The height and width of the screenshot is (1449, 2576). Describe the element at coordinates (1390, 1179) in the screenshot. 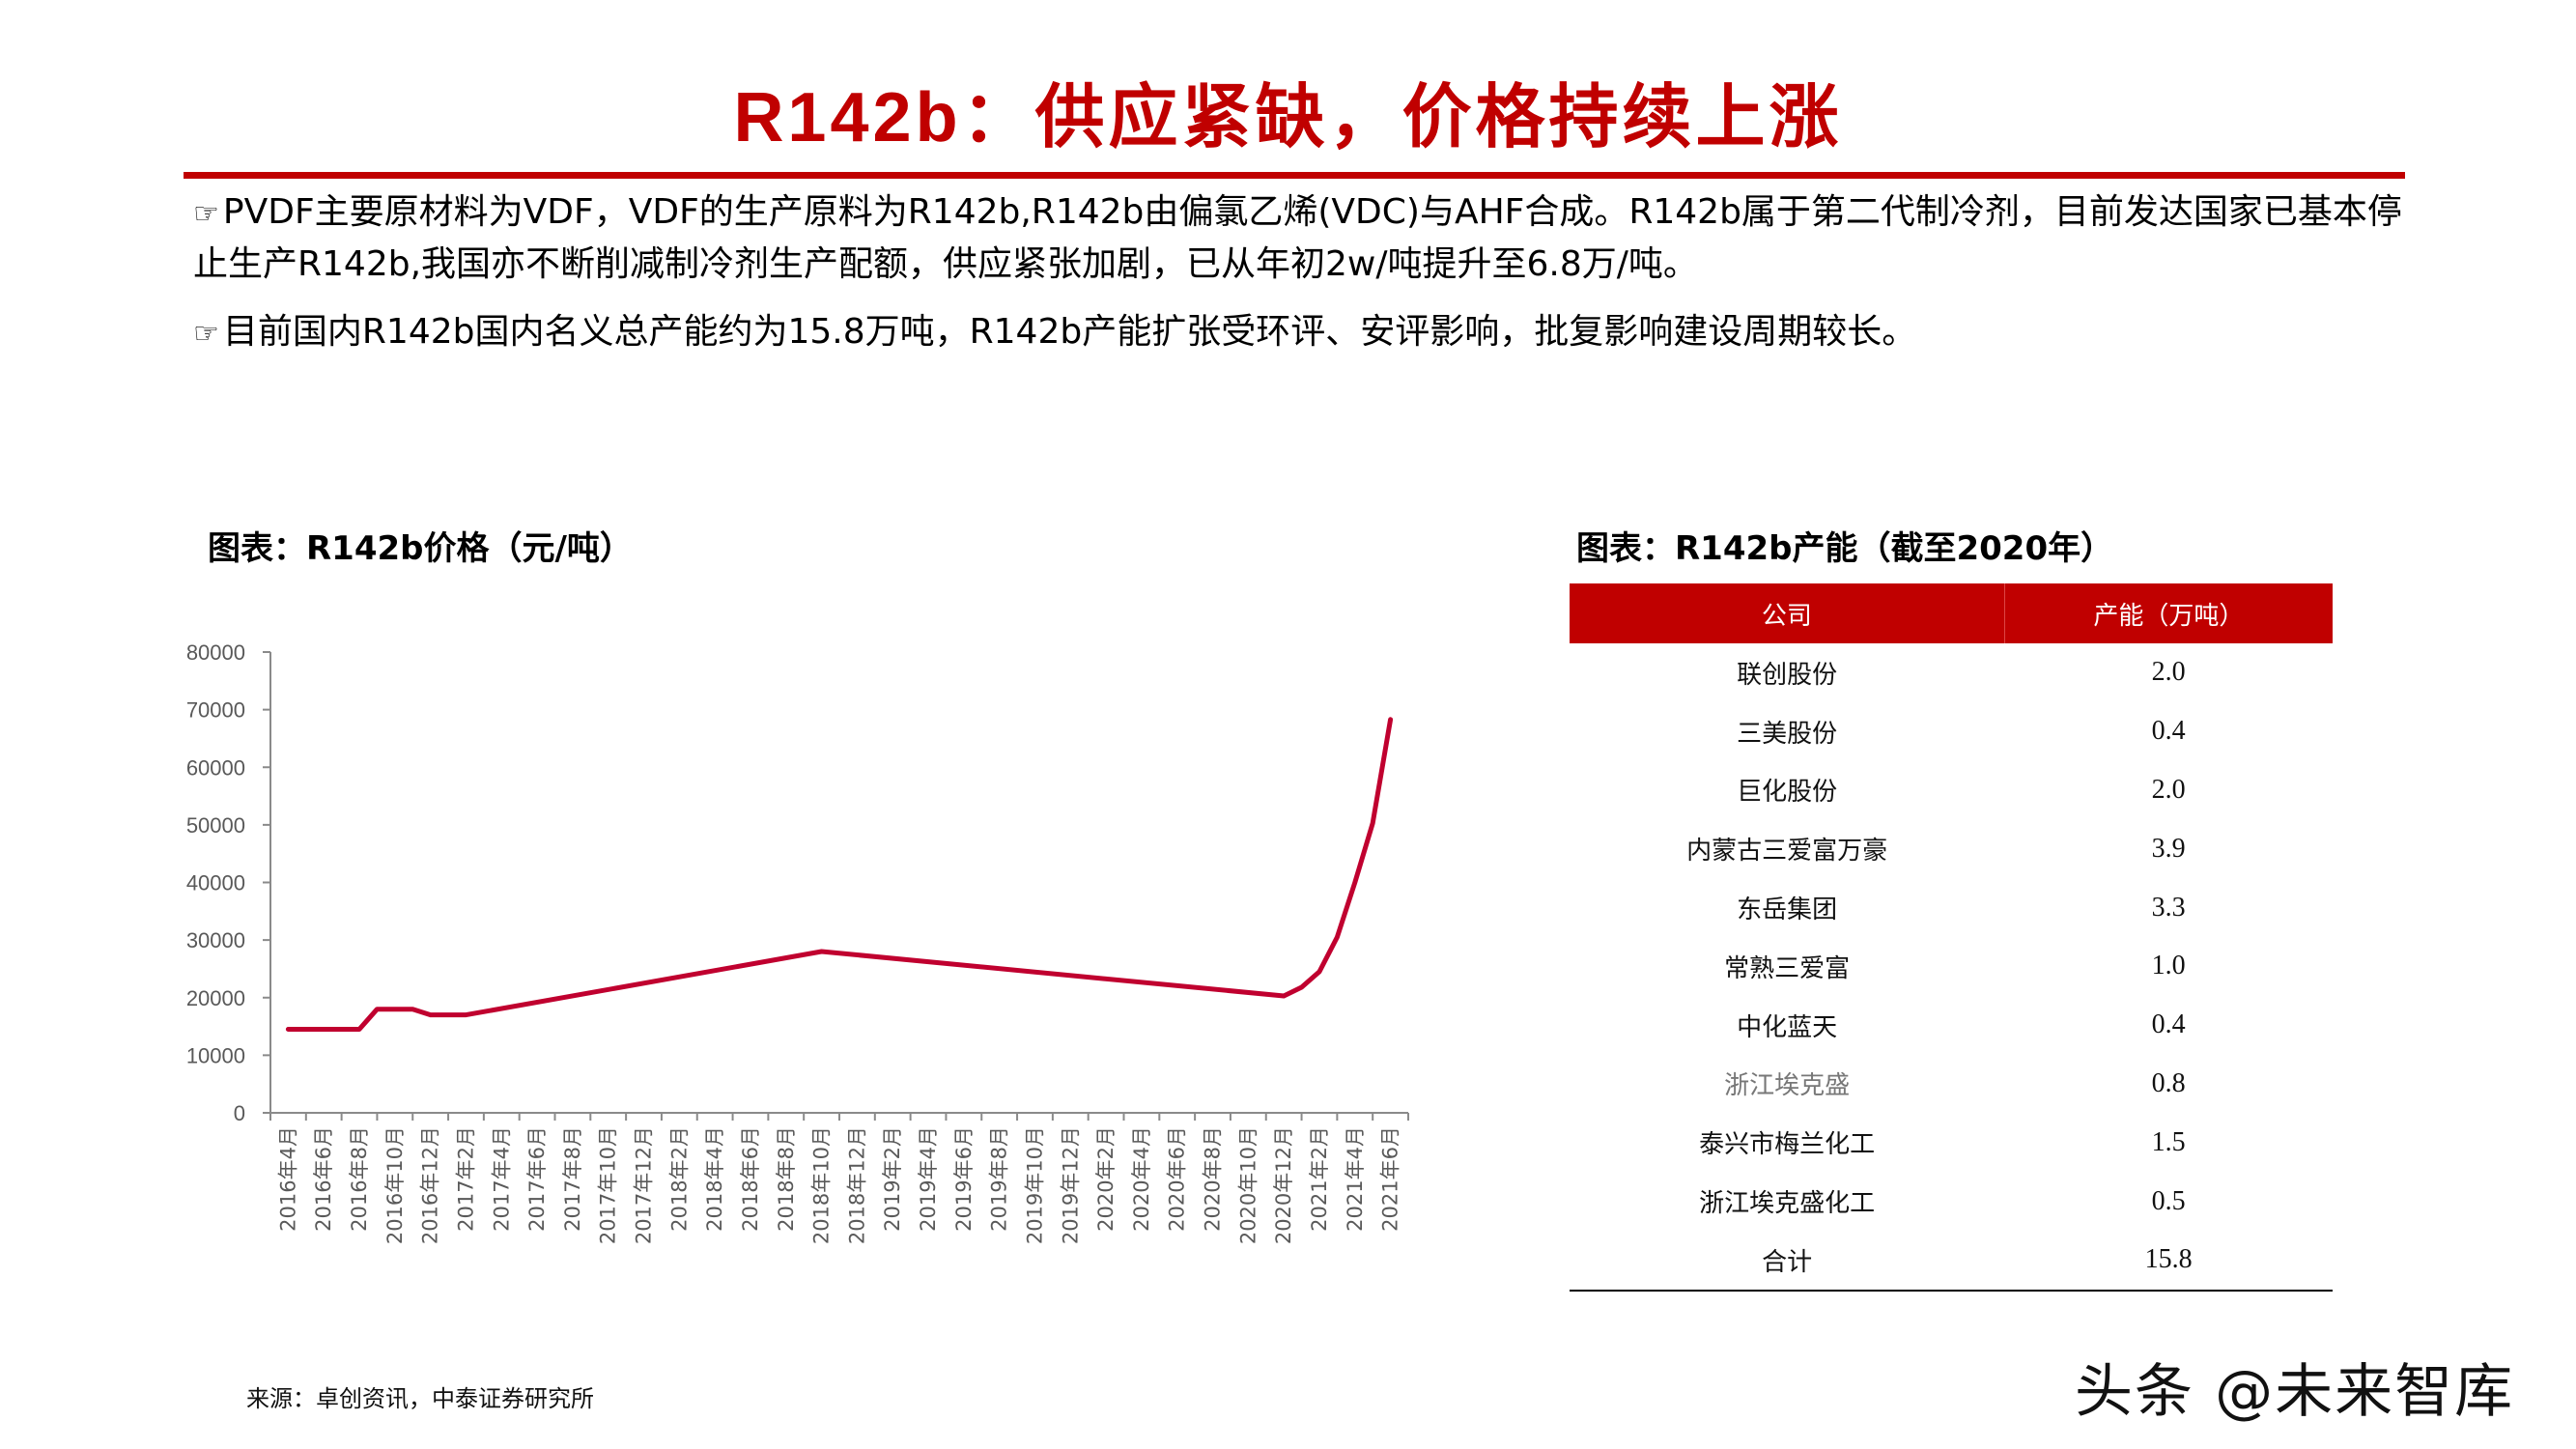

I see `x-tick-label: 2021年6月` at that location.